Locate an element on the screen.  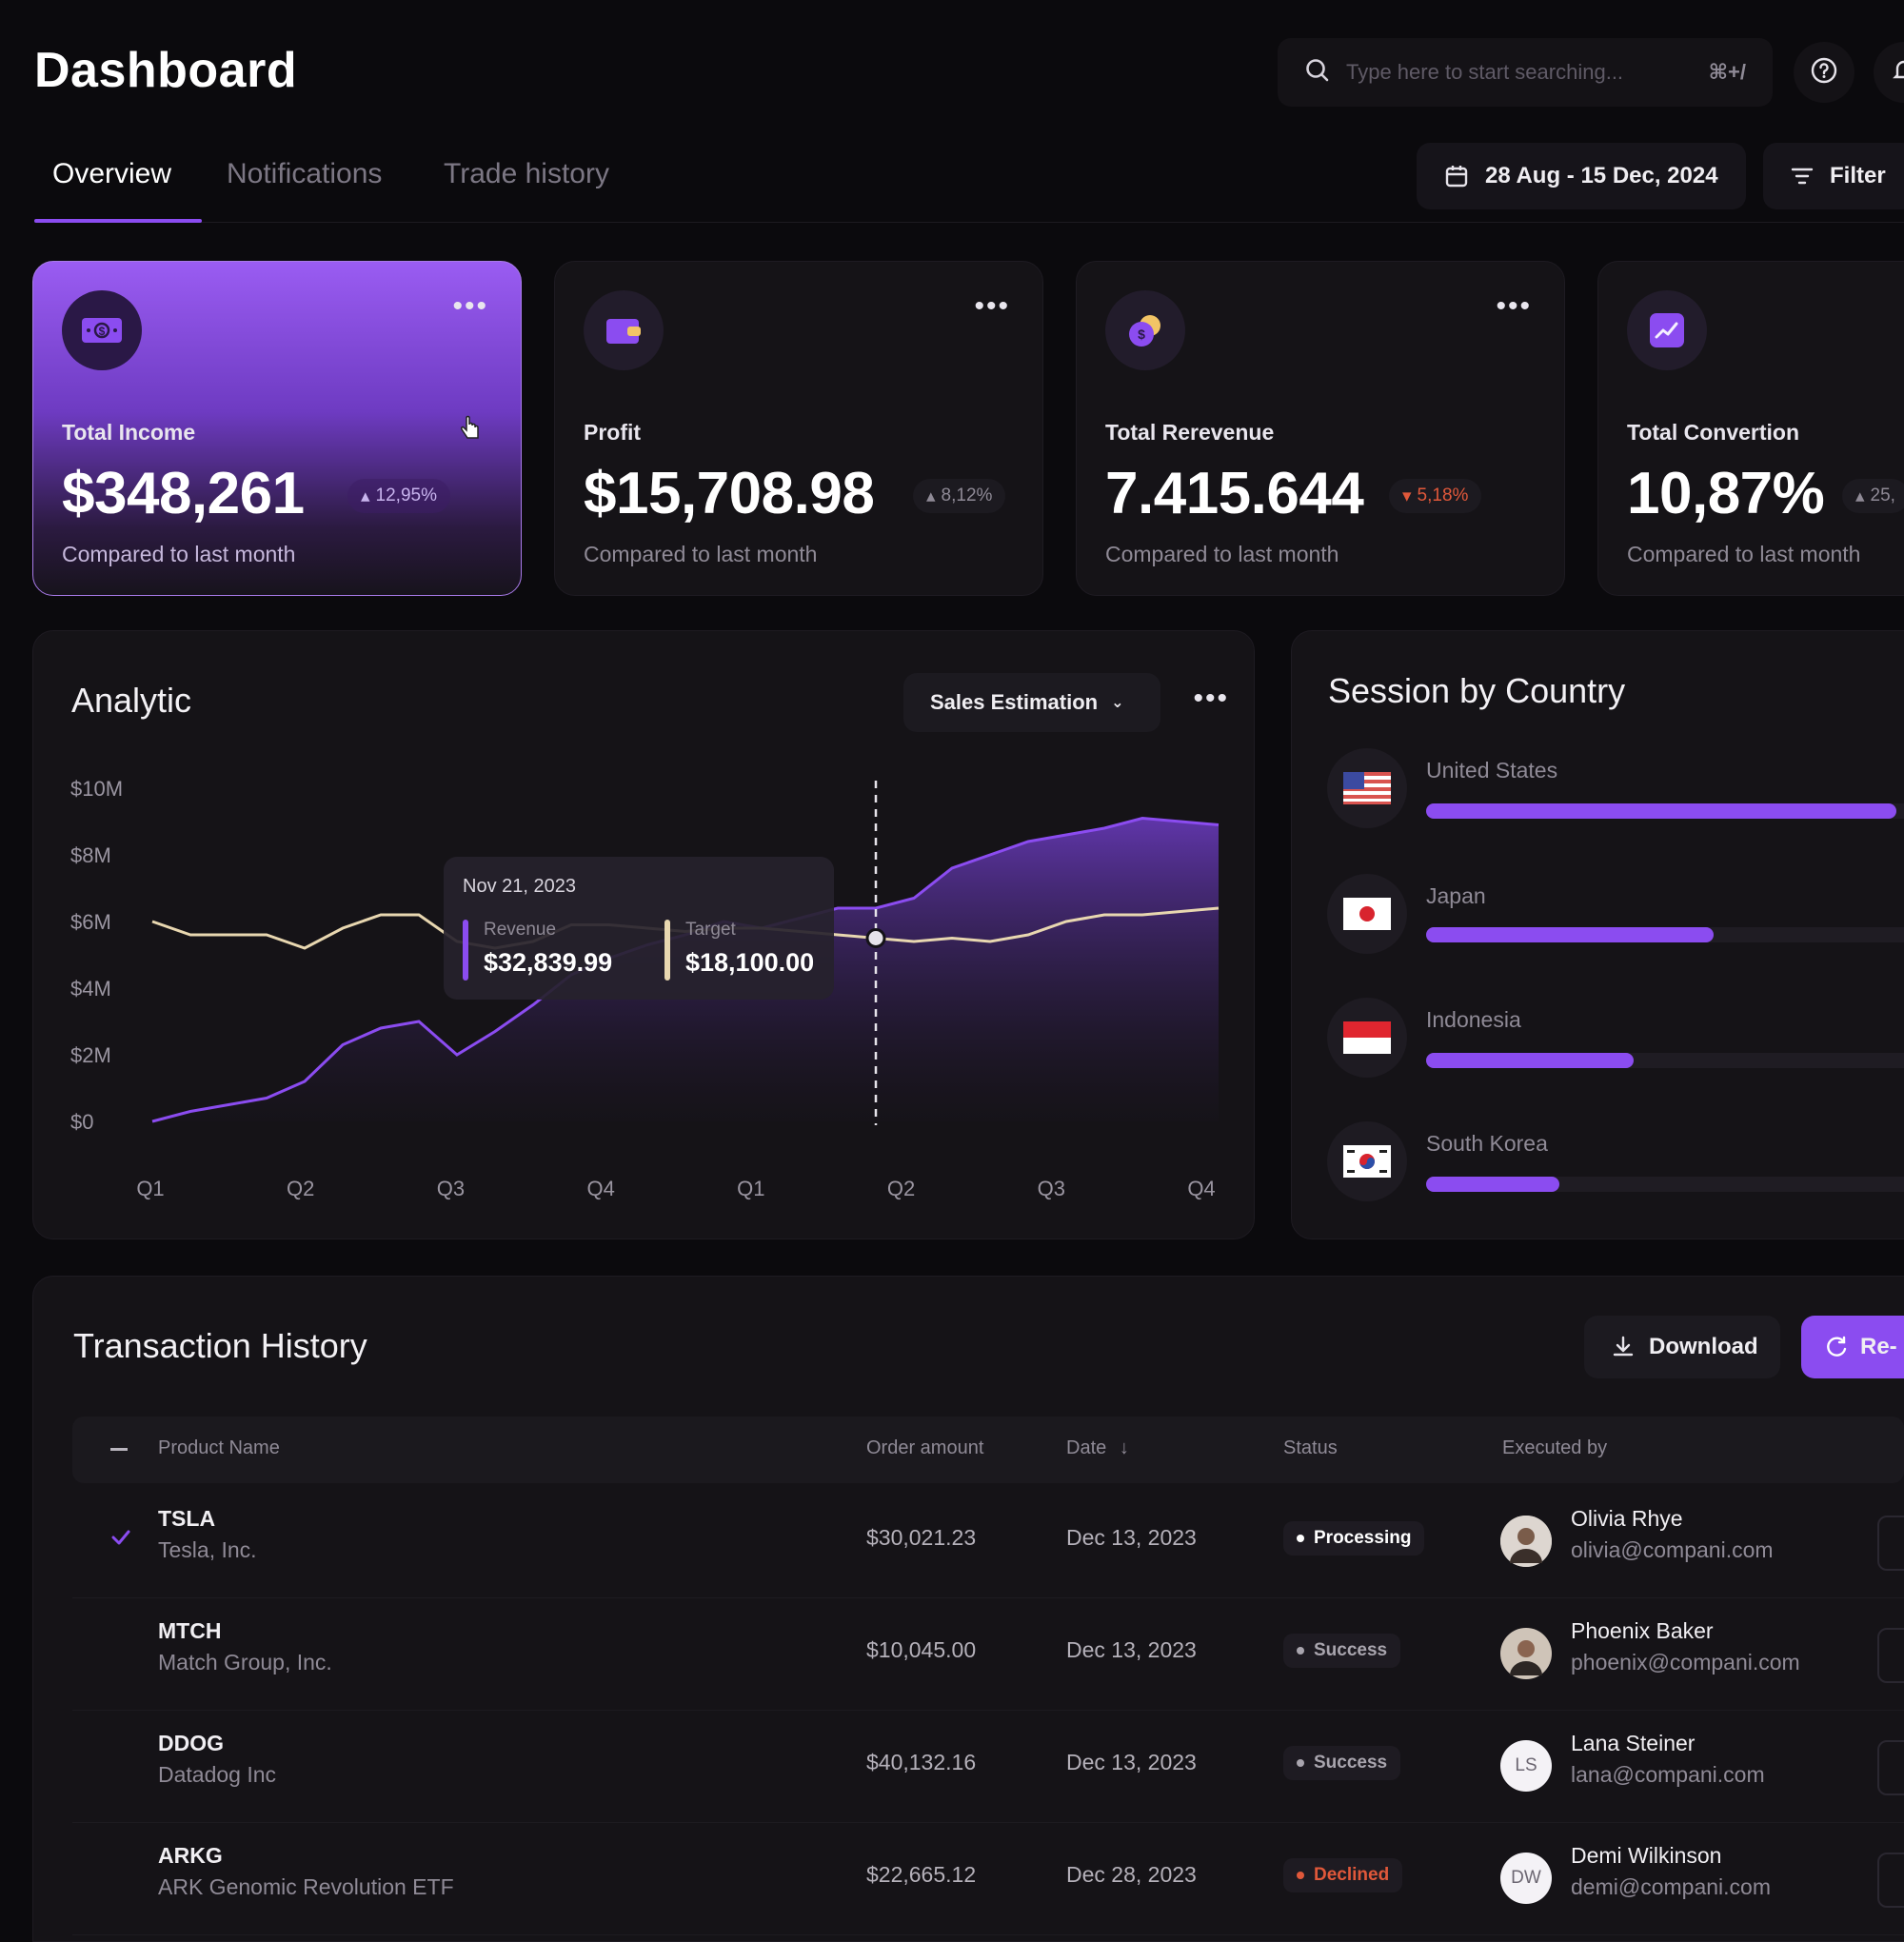
target-legend-swatch is located at coordinates (667, 950).